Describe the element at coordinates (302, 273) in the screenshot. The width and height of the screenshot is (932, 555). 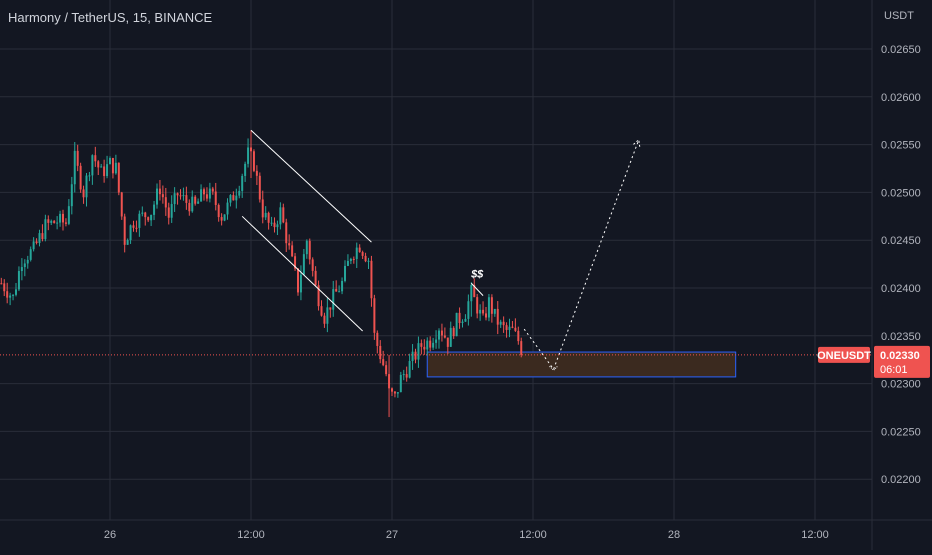
I see `channel-lower-line` at that location.